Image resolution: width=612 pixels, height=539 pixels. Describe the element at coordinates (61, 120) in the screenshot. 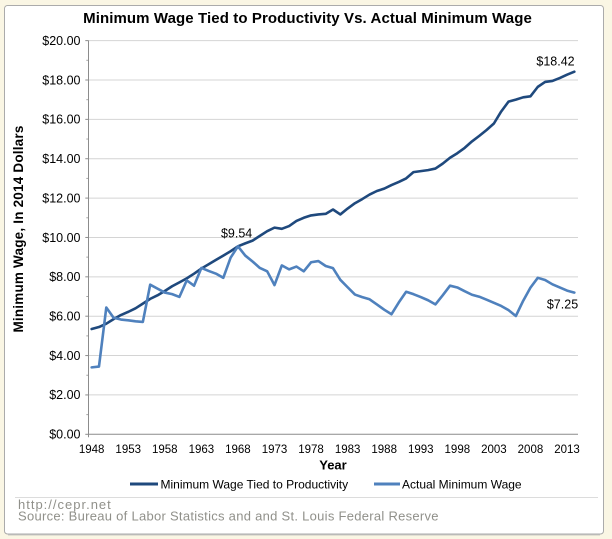

I see `svg-text: $16.00` at that location.